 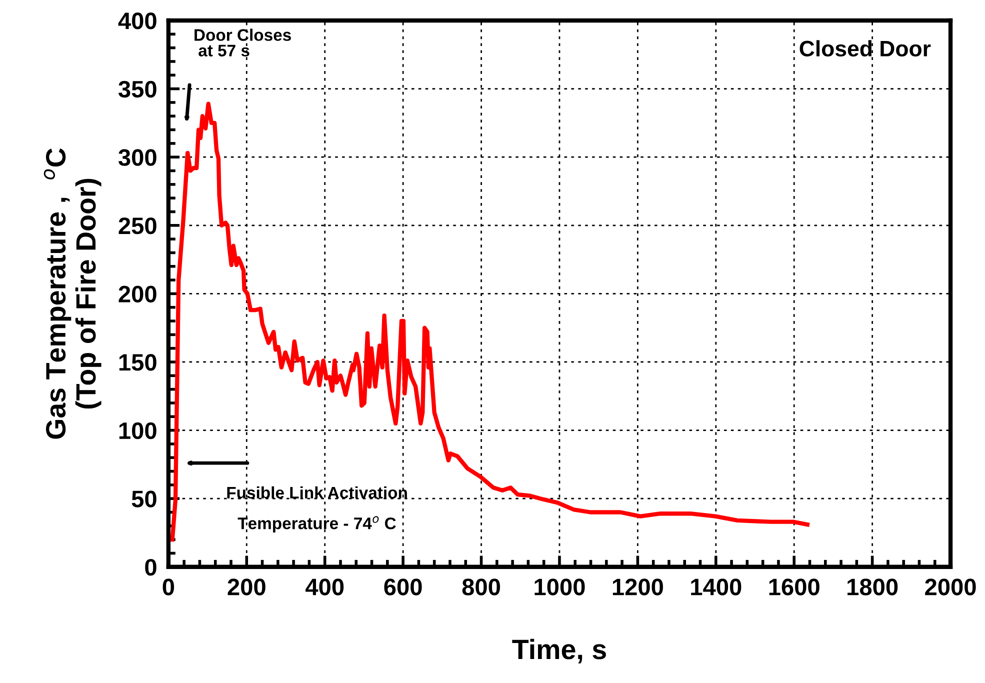 I want to click on y-tick-label: 100, so click(x=137, y=431).